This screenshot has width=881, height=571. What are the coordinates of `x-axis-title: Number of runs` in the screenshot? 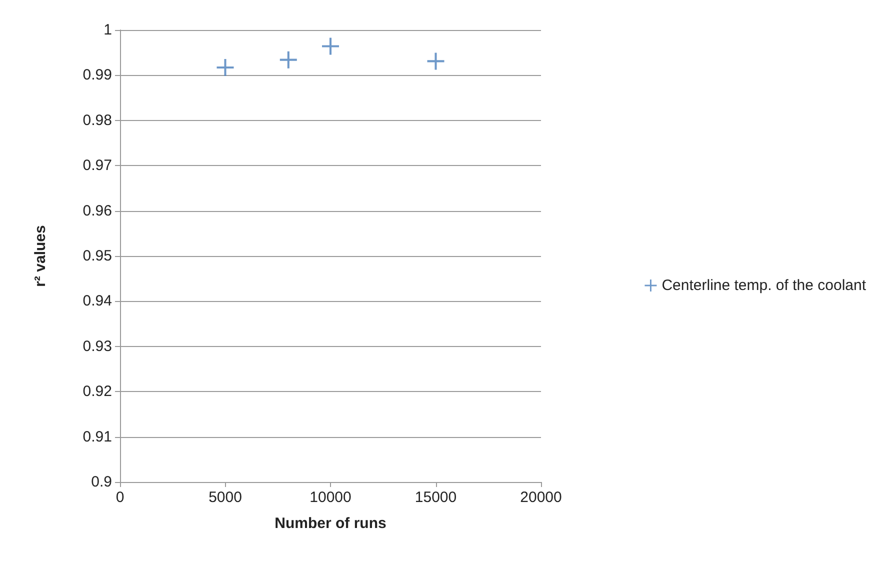 It's located at (330, 523).